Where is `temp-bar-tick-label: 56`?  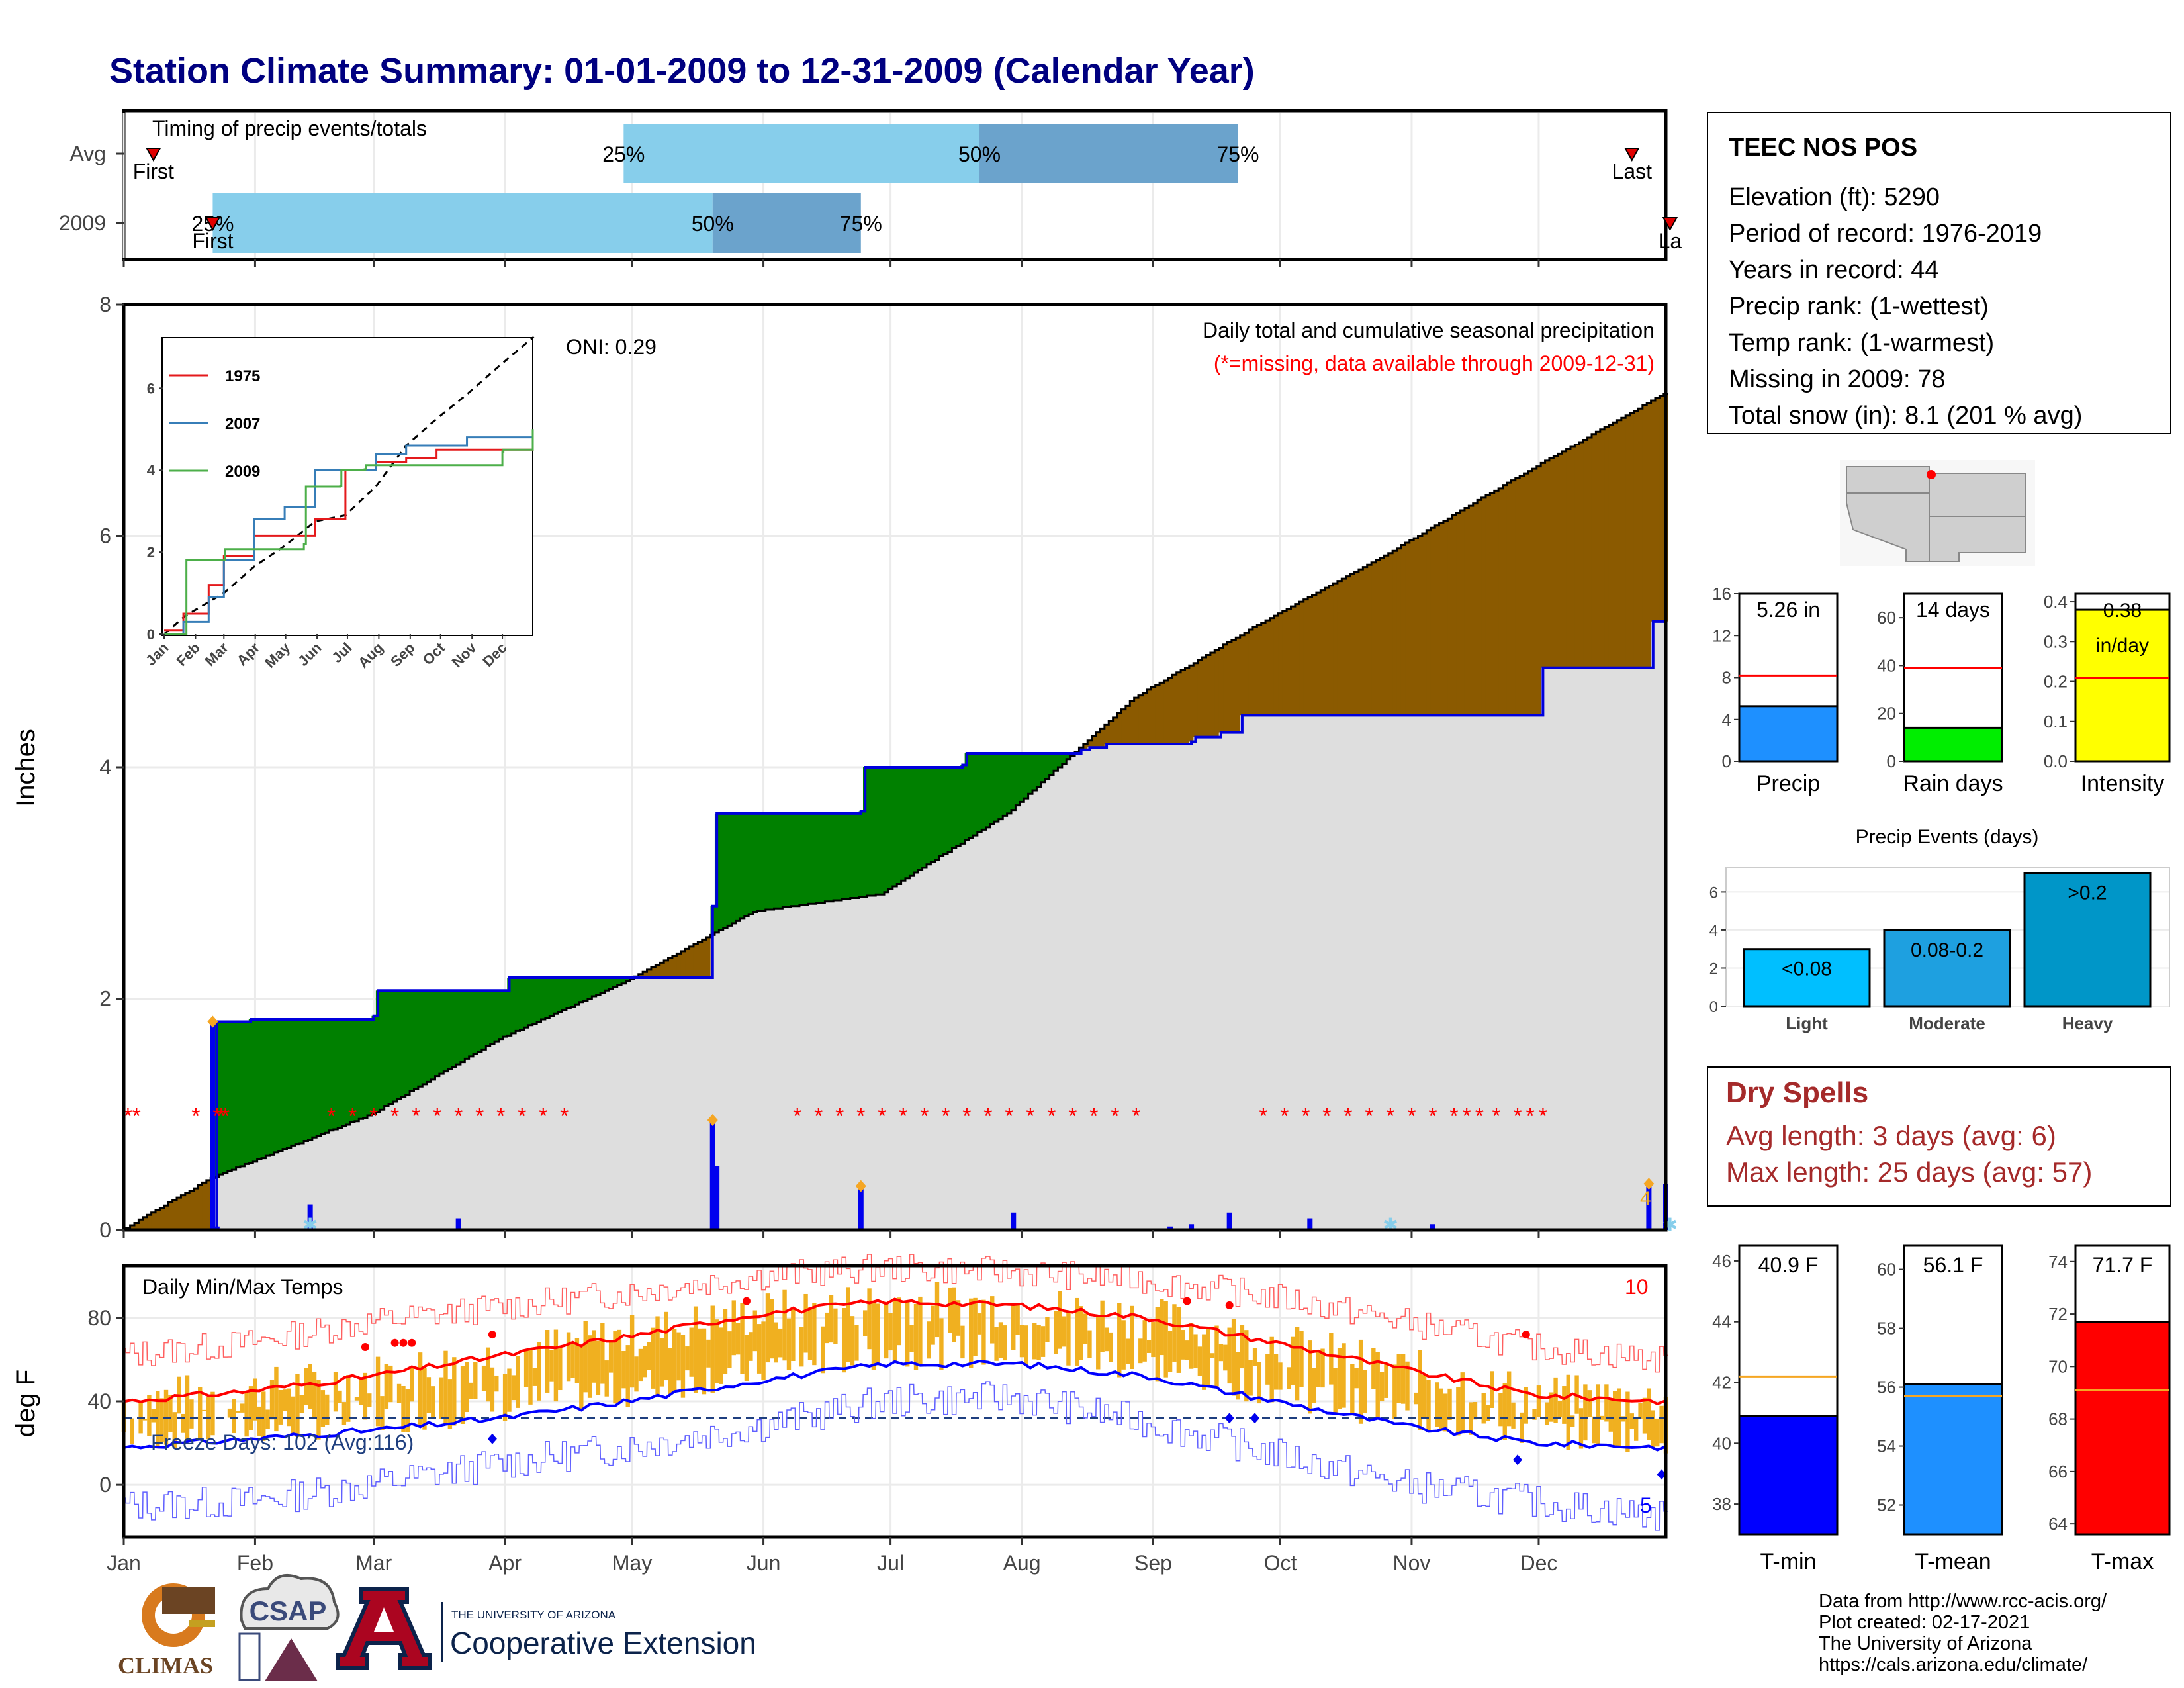
temp-bar-tick-label: 56 is located at coordinates (1886, 1387).